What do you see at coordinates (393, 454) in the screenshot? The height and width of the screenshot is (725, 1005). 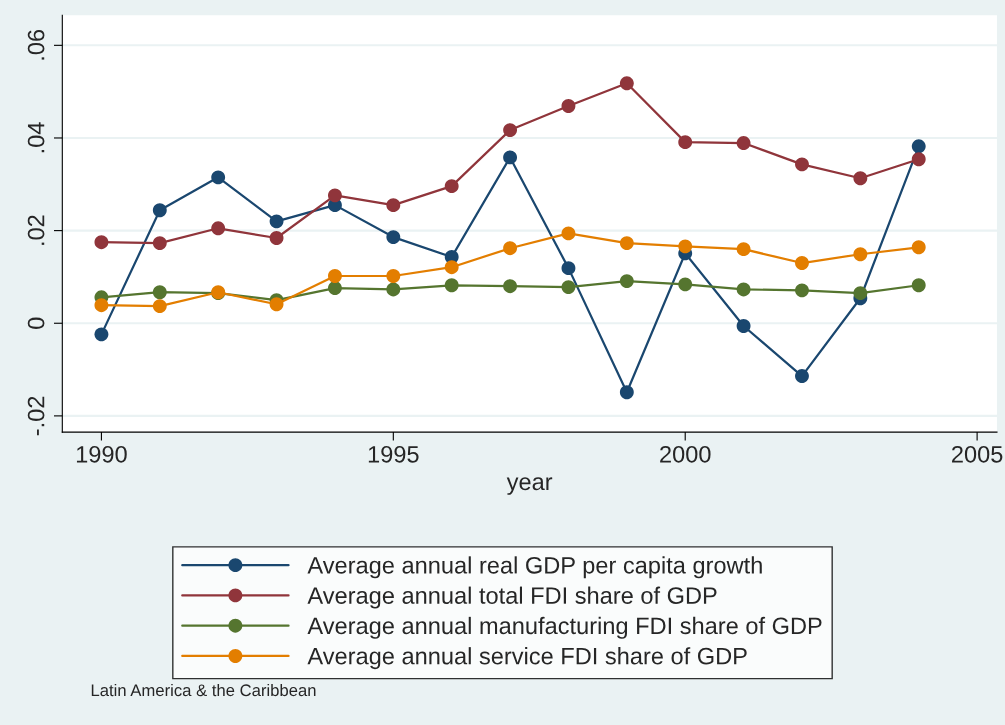 I see `x-tick-label: 1995` at bounding box center [393, 454].